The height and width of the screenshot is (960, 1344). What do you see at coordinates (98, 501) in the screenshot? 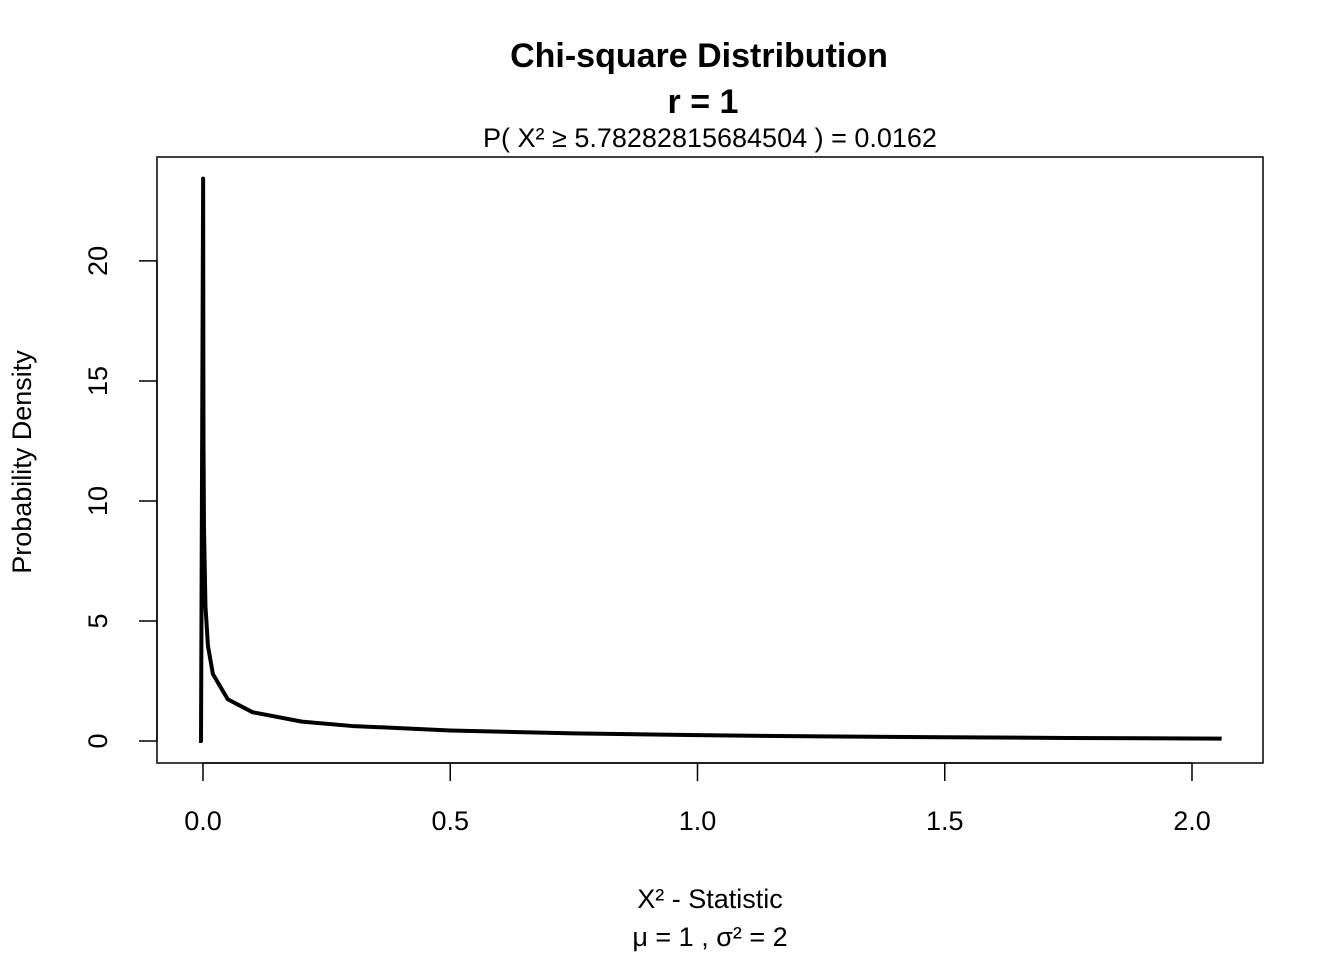
I see `y-tick-label: 10` at bounding box center [98, 501].